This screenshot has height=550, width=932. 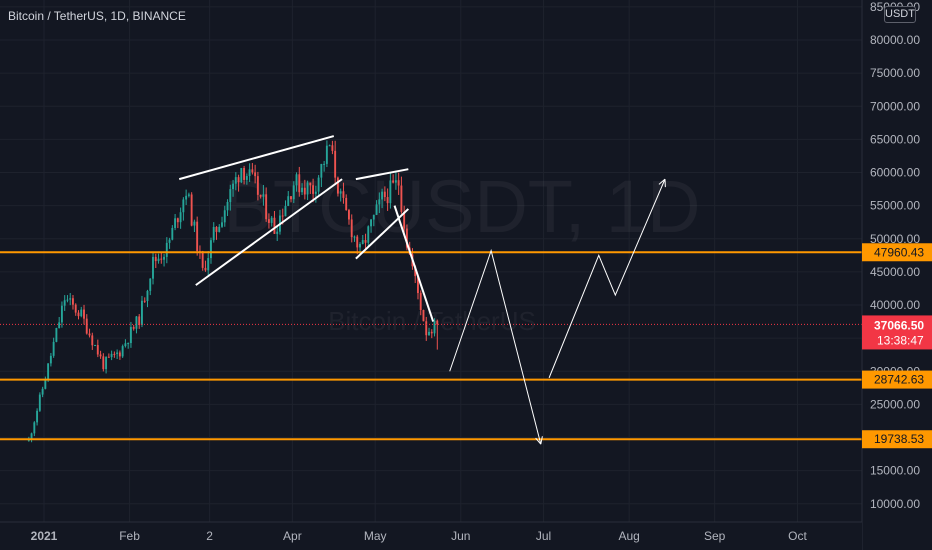 I want to click on level-price-tag, so click(x=897, y=439).